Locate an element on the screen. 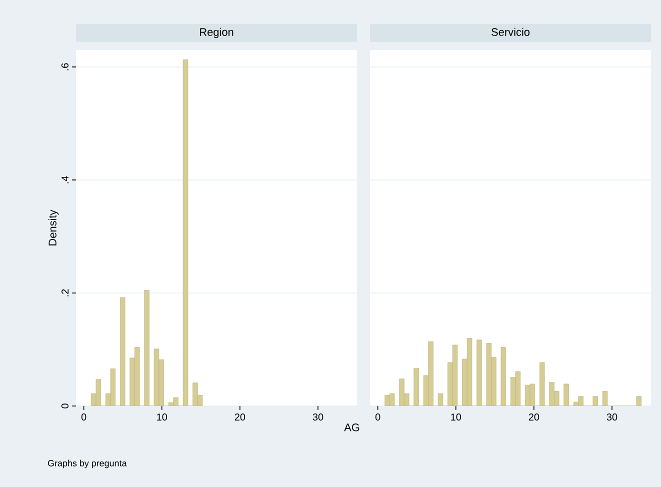  text: Graphs by pregunta is located at coordinates (87, 464).